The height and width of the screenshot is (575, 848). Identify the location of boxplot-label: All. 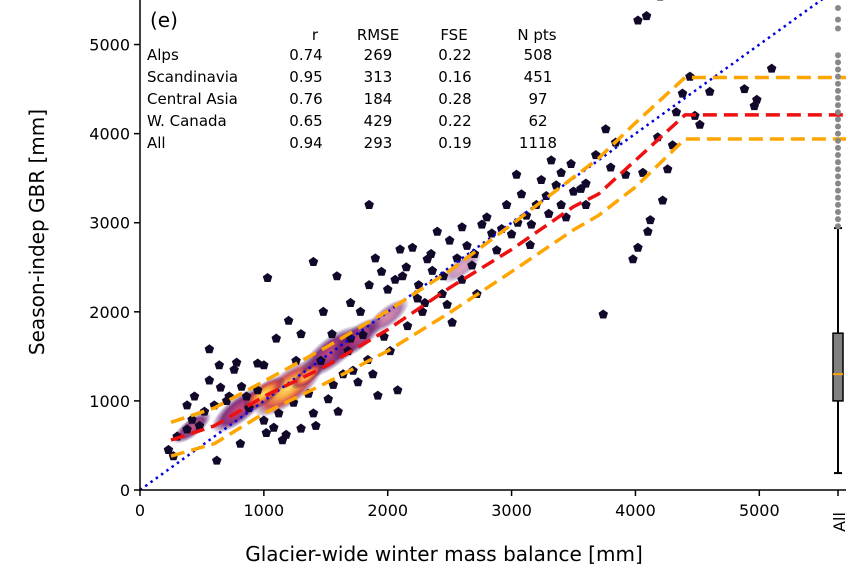
(839, 522).